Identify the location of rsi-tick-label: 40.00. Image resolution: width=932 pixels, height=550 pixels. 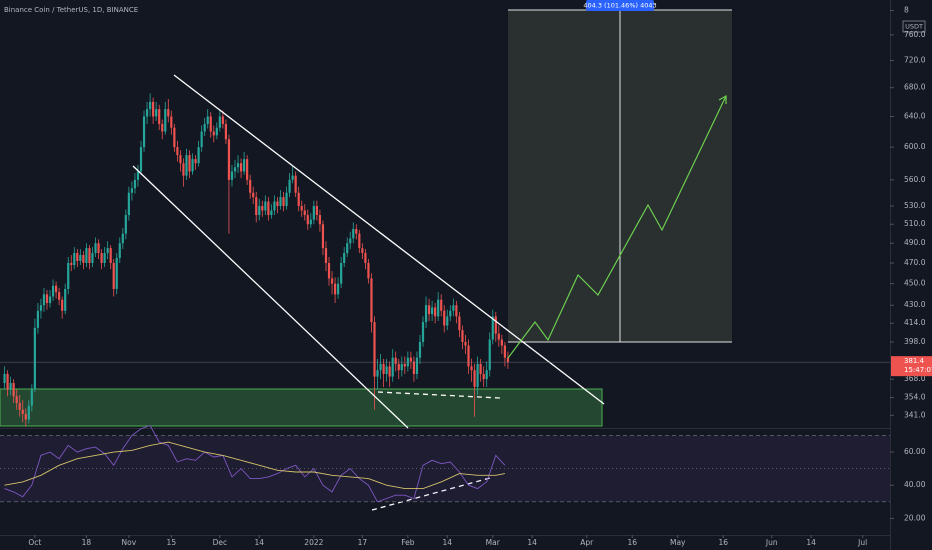
(915, 484).